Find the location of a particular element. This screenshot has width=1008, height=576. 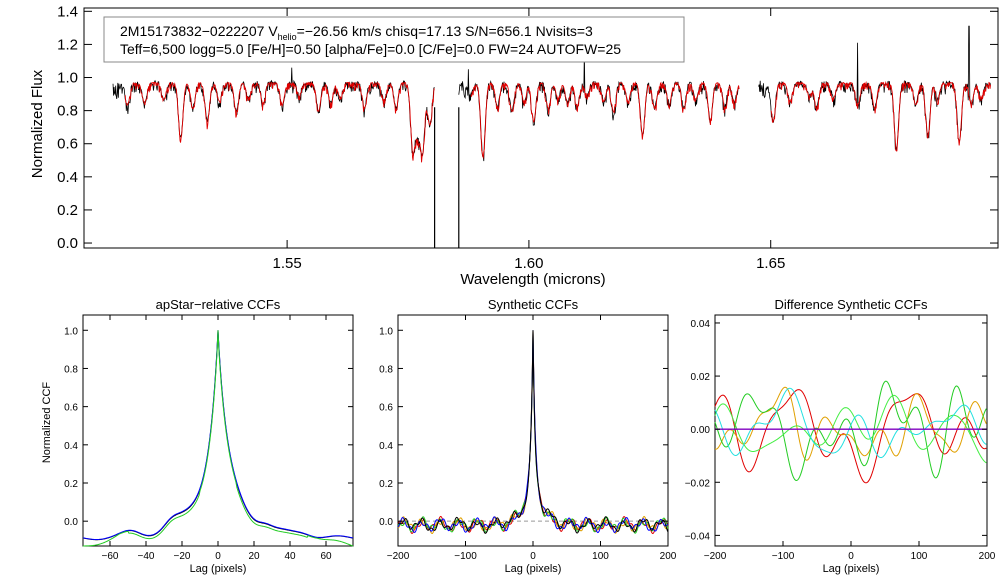

difference-ccf-axes: −200 −100 0 100 200 −0.04 −0.02 0.00 0.02 0.04 is located at coordinates (840, 438).